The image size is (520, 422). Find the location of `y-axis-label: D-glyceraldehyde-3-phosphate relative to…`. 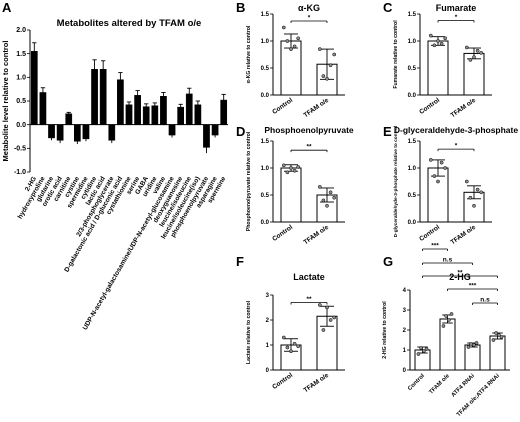

y-axis-label: D-glyceraldehyde-3-phosphate relative to… is located at coordinates (396, 182).